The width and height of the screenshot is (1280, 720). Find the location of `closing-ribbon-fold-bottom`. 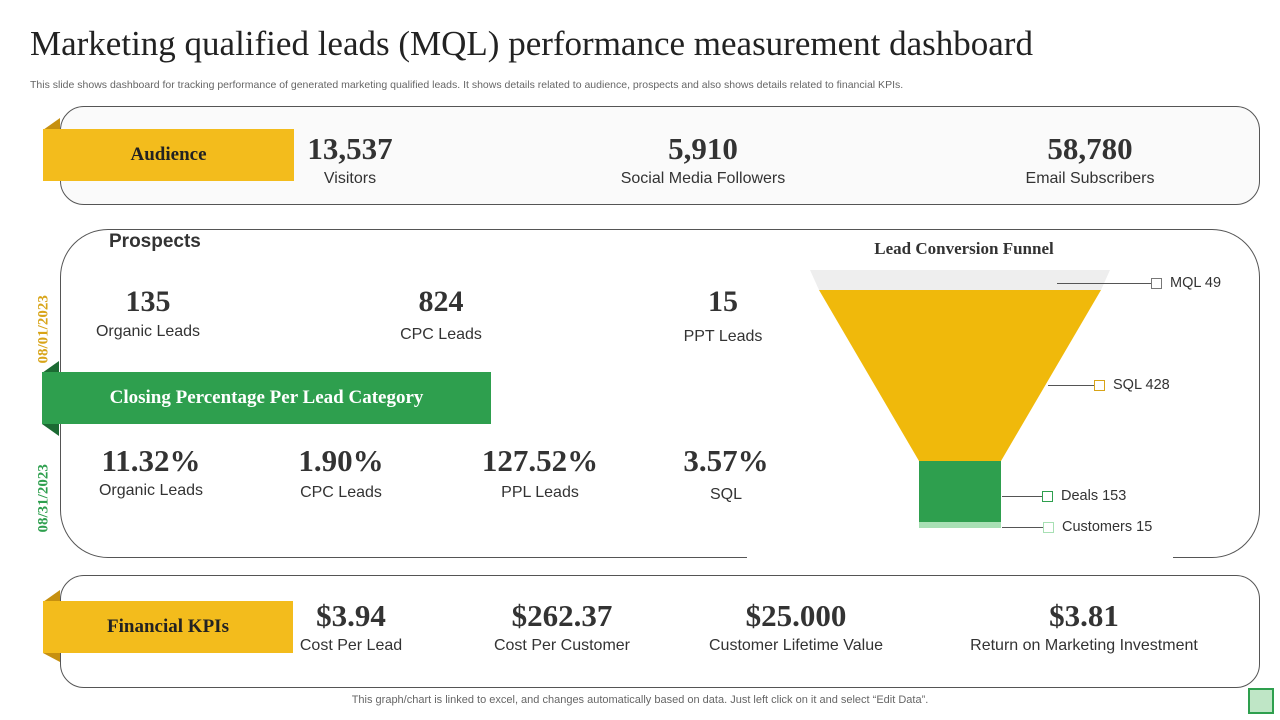

closing-ribbon-fold-bottom is located at coordinates (50, 430).